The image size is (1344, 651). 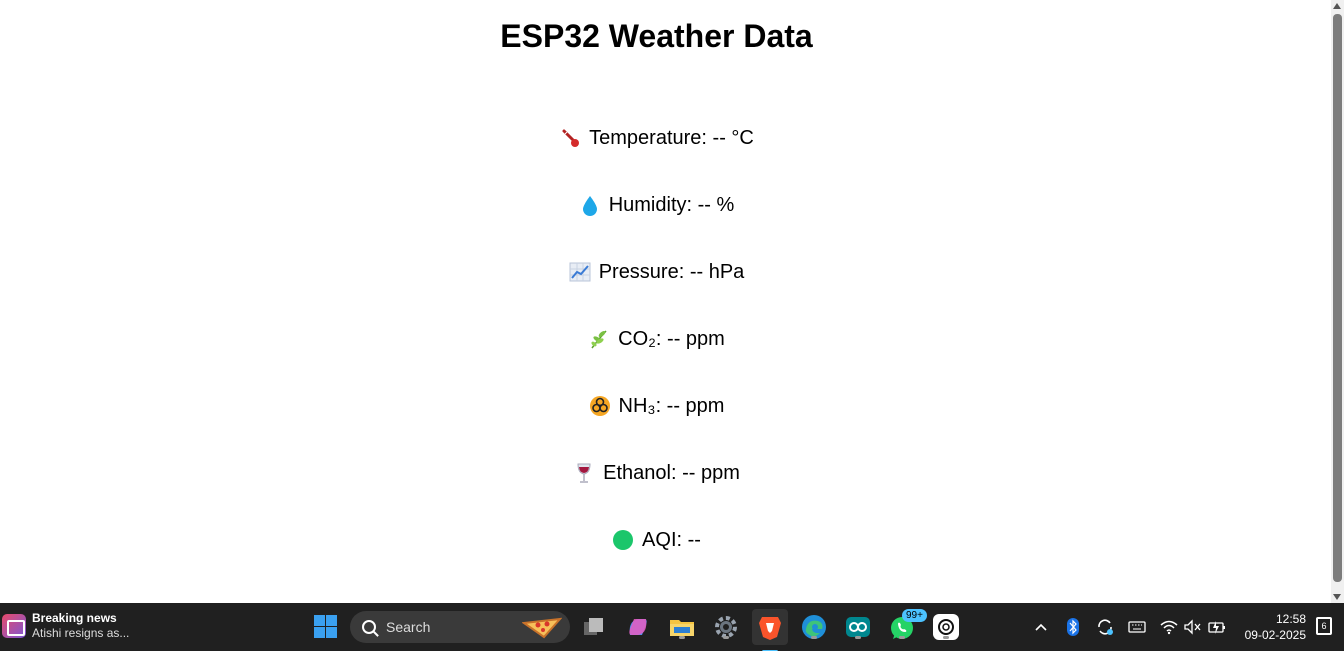 I want to click on news-icon, so click(x=14, y=626).